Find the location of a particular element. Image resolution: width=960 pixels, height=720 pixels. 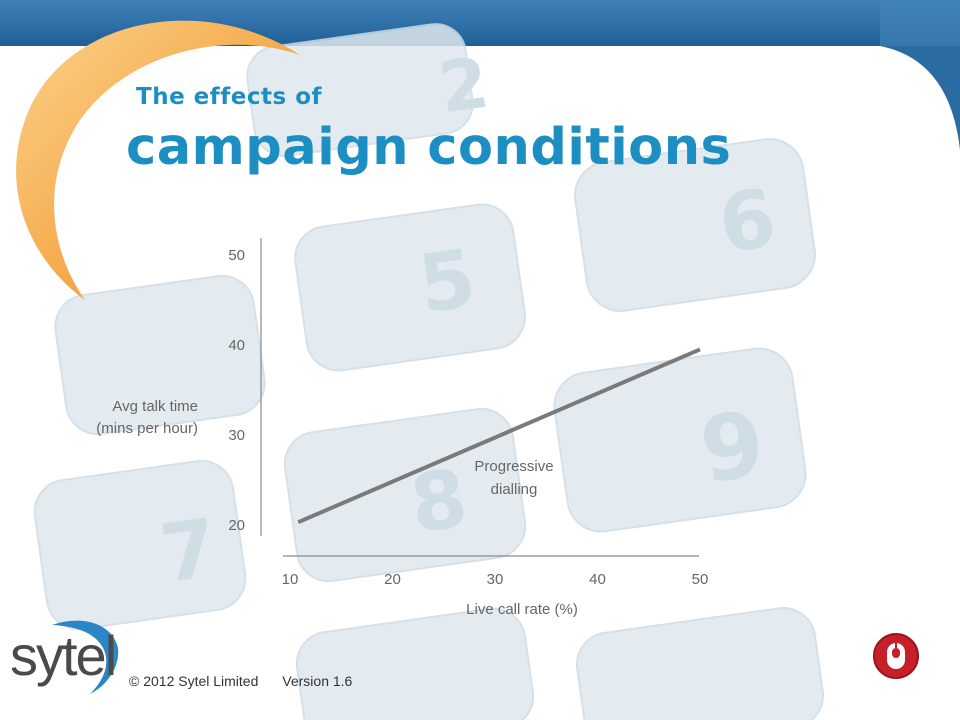

slide-subtitle: The effects of is located at coordinates (229, 97).